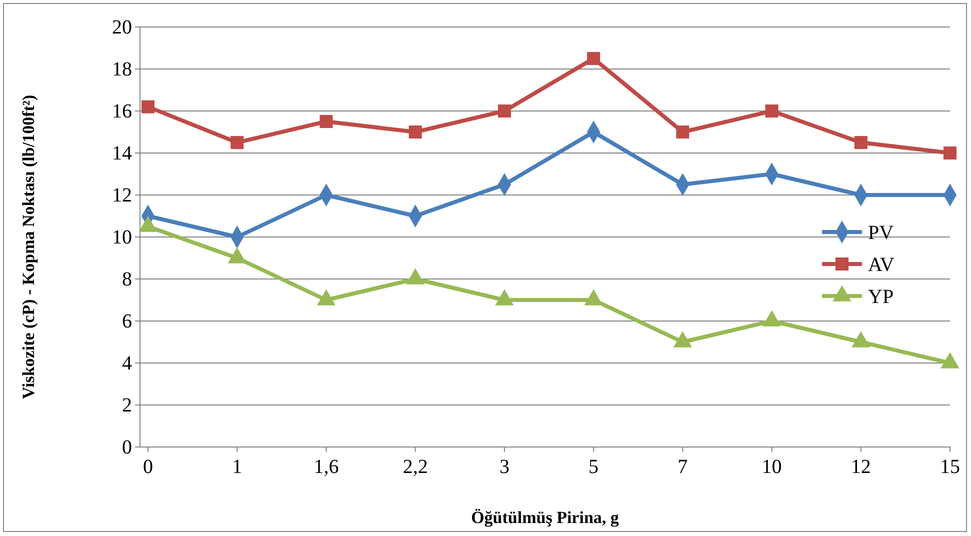 The height and width of the screenshot is (536, 971). I want to click on y-tick-label: 0, so click(127, 447).